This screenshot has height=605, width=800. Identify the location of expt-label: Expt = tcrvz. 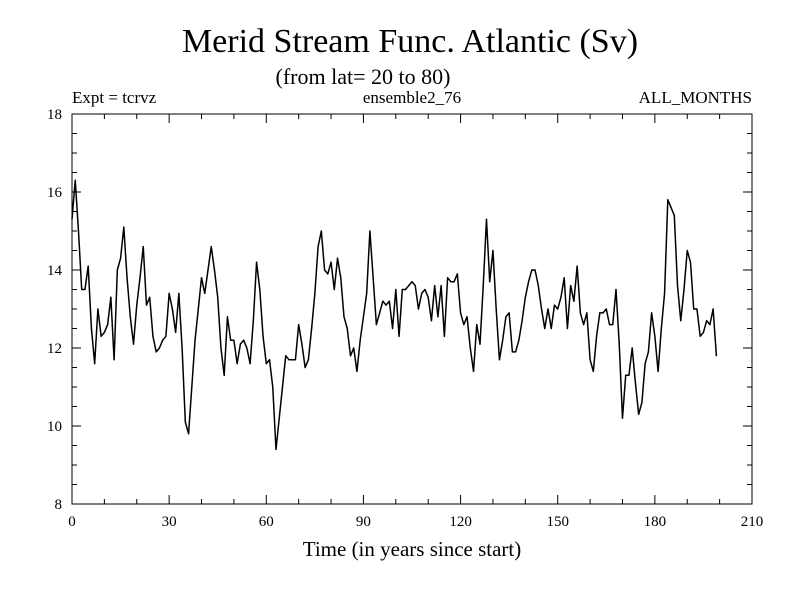
(114, 97).